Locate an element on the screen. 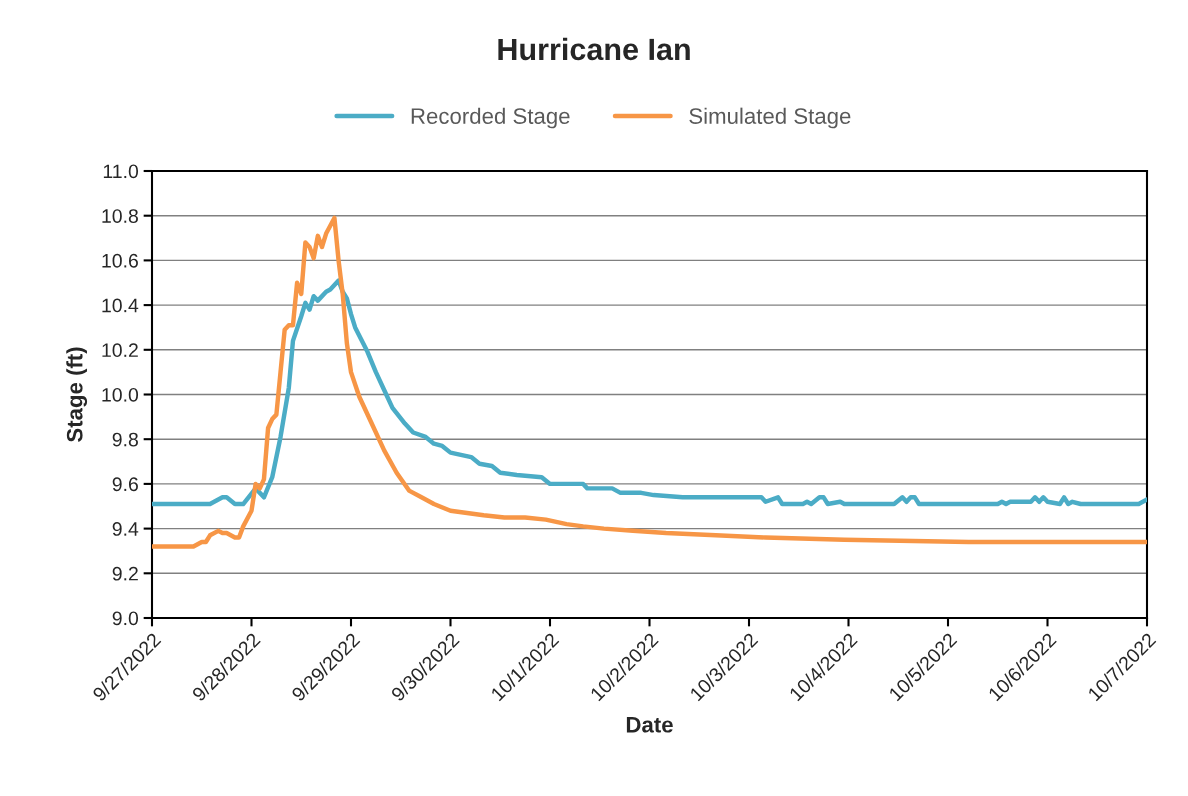  y-tick-label: 11.0 is located at coordinates (121, 171).